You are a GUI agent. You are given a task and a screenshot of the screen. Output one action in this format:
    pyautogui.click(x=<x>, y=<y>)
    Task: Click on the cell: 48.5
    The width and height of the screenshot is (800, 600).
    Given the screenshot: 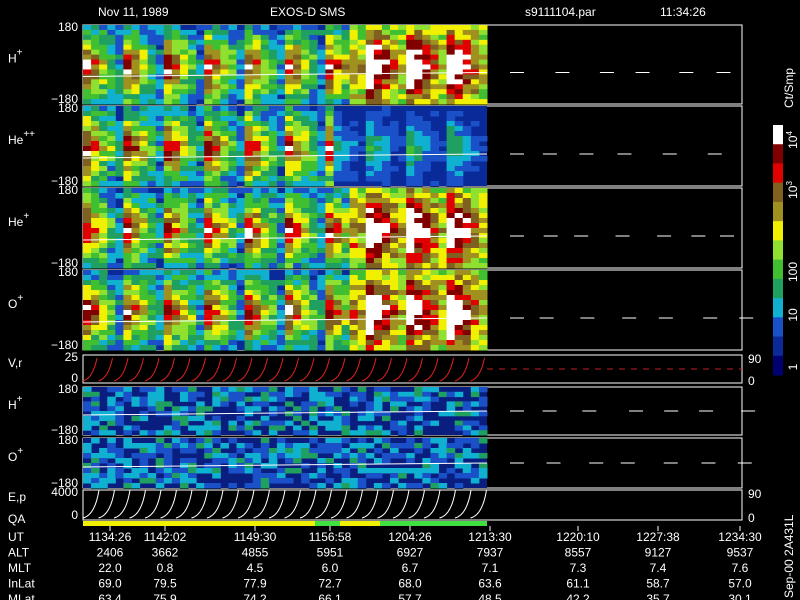 What is the action you would take?
    pyautogui.click(x=490, y=596)
    